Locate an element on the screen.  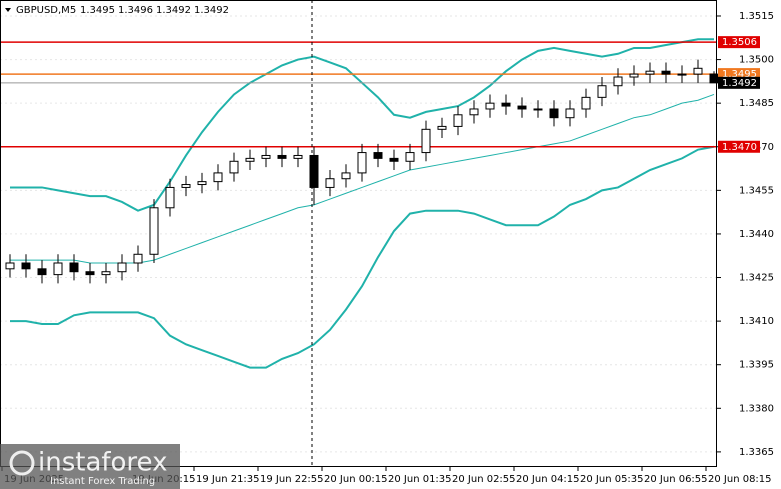
ohlc-open: 1.3495 is located at coordinates (97, 10).